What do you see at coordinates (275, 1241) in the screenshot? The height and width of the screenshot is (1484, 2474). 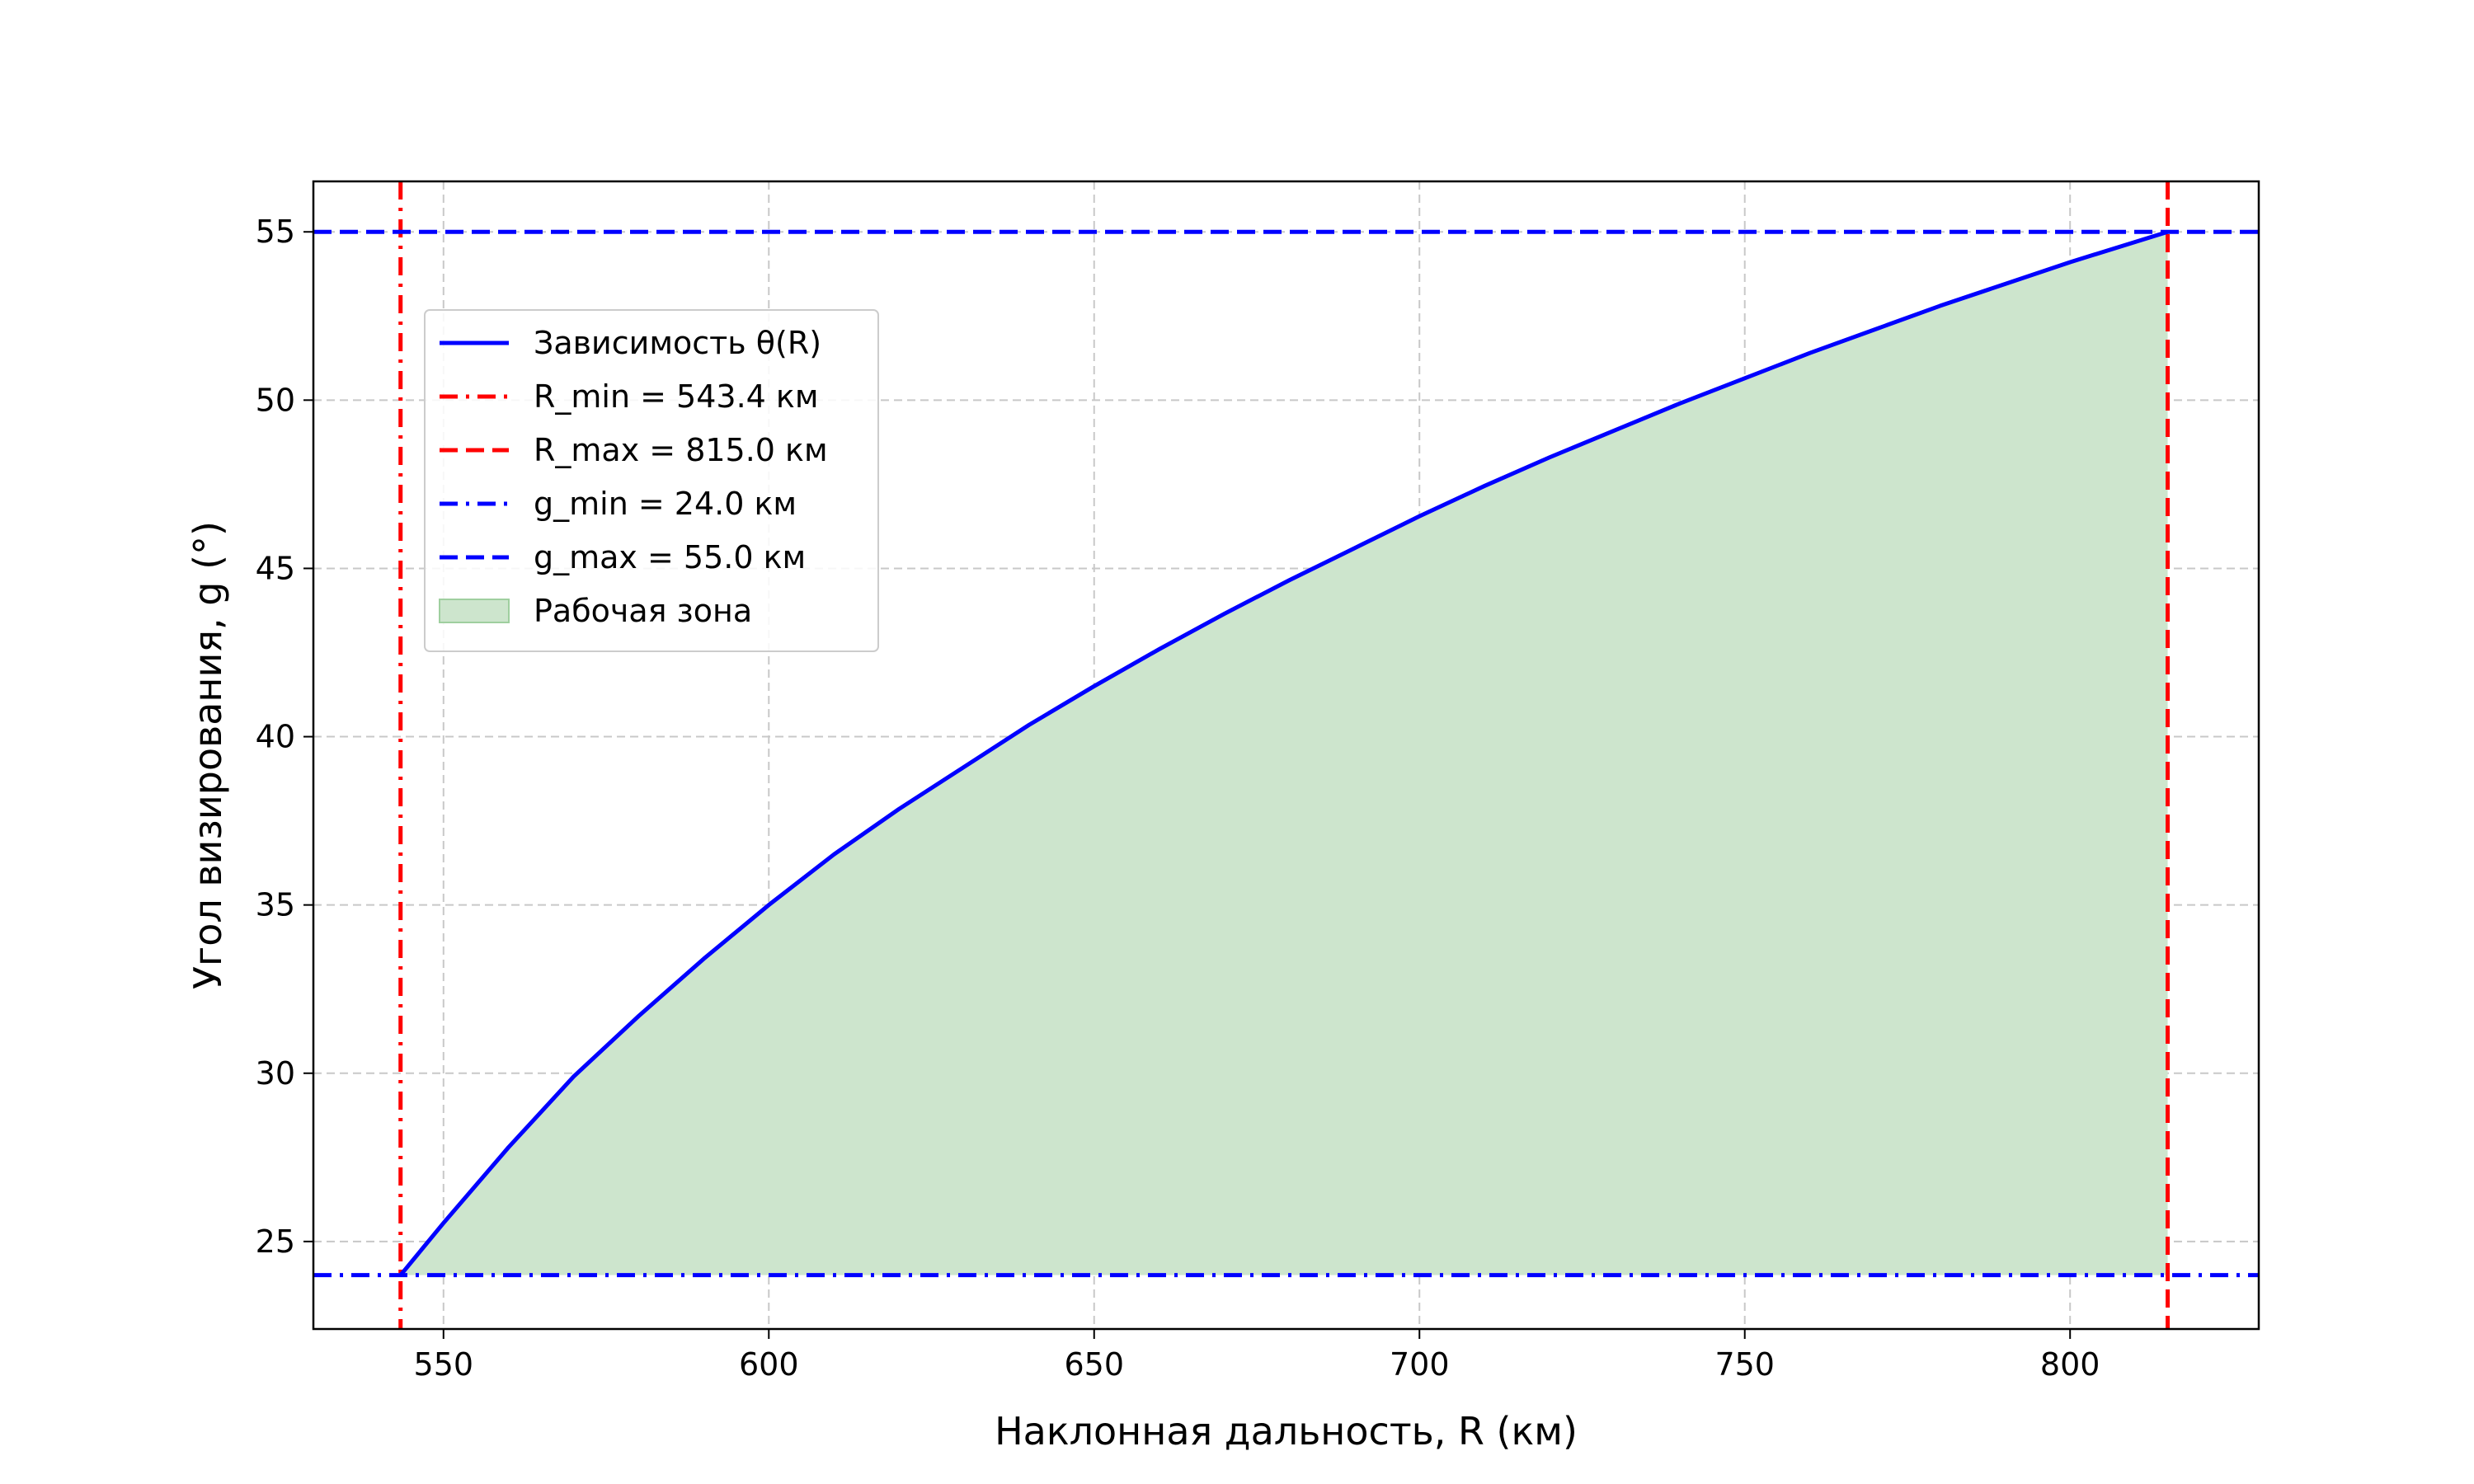 I see `y-tick-label: 25` at bounding box center [275, 1241].